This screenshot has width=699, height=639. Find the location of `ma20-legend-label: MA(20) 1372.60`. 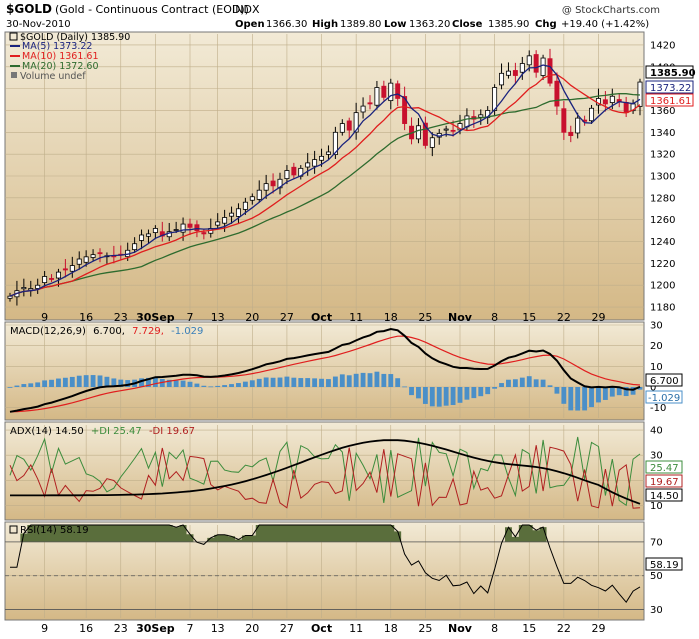

ma20-legend-label: MA(20) 1372.60 is located at coordinates (60, 66).